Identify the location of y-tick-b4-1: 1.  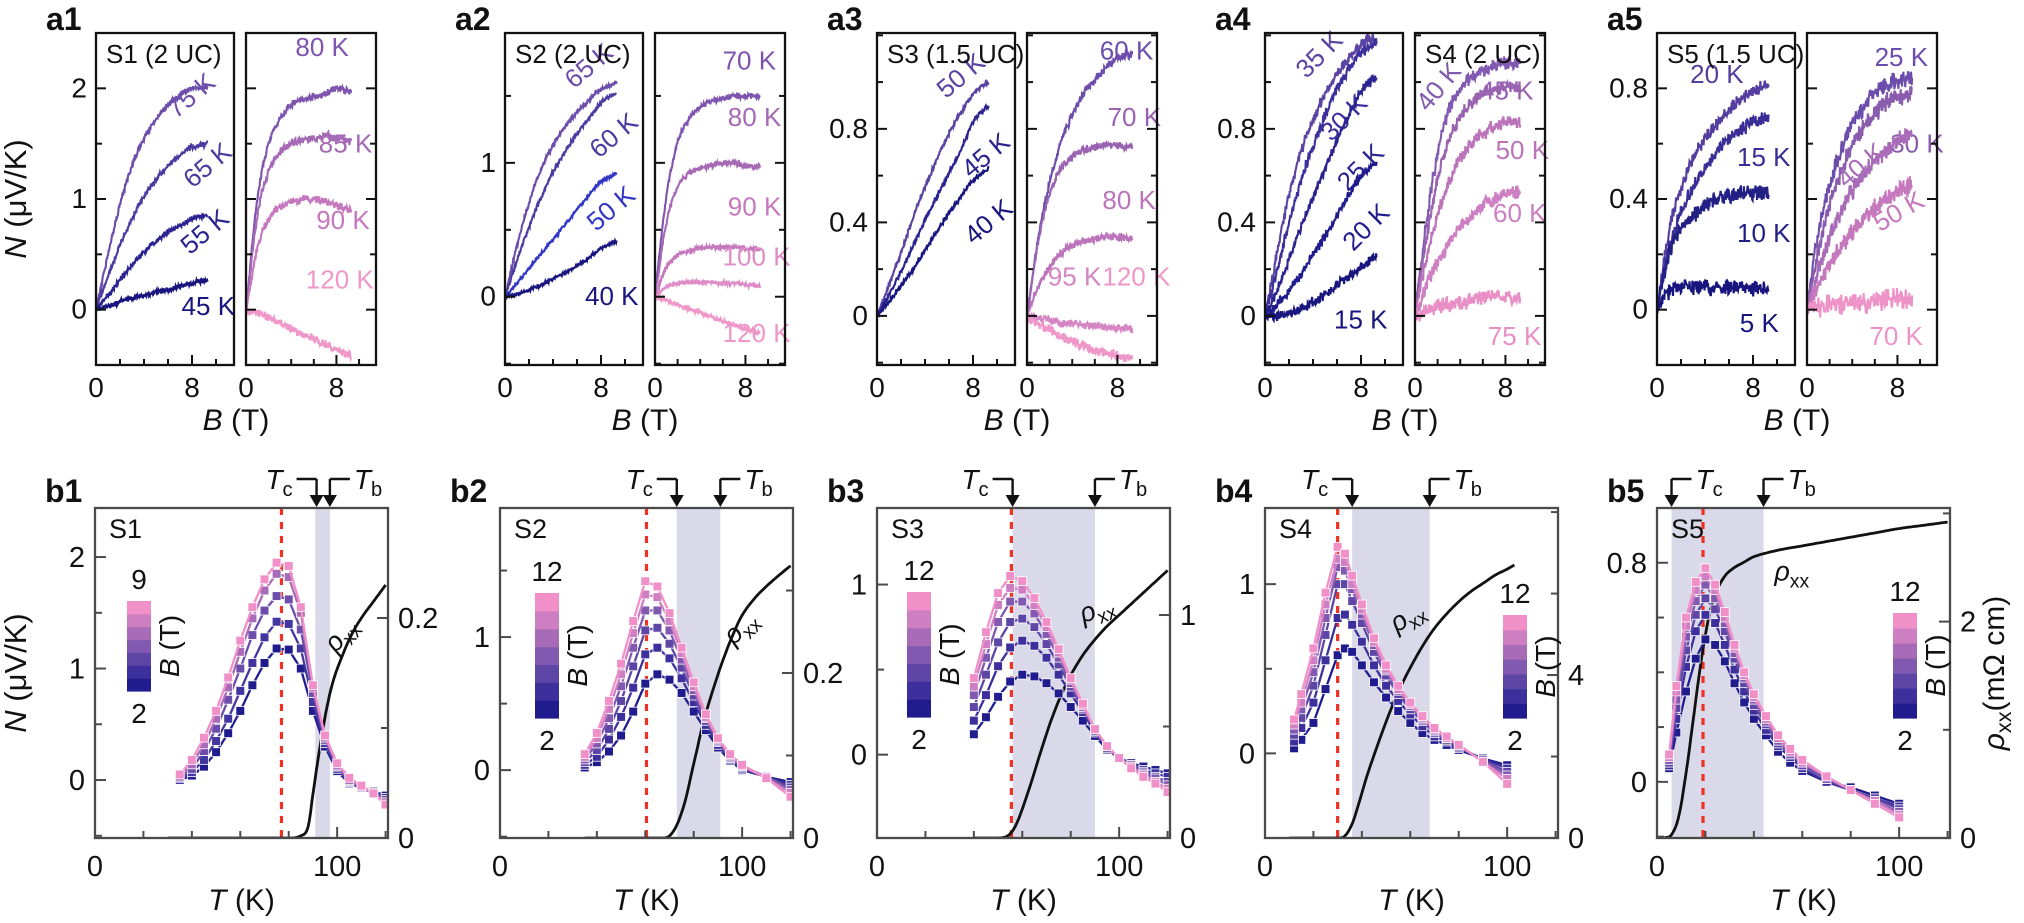
(1247, 585).